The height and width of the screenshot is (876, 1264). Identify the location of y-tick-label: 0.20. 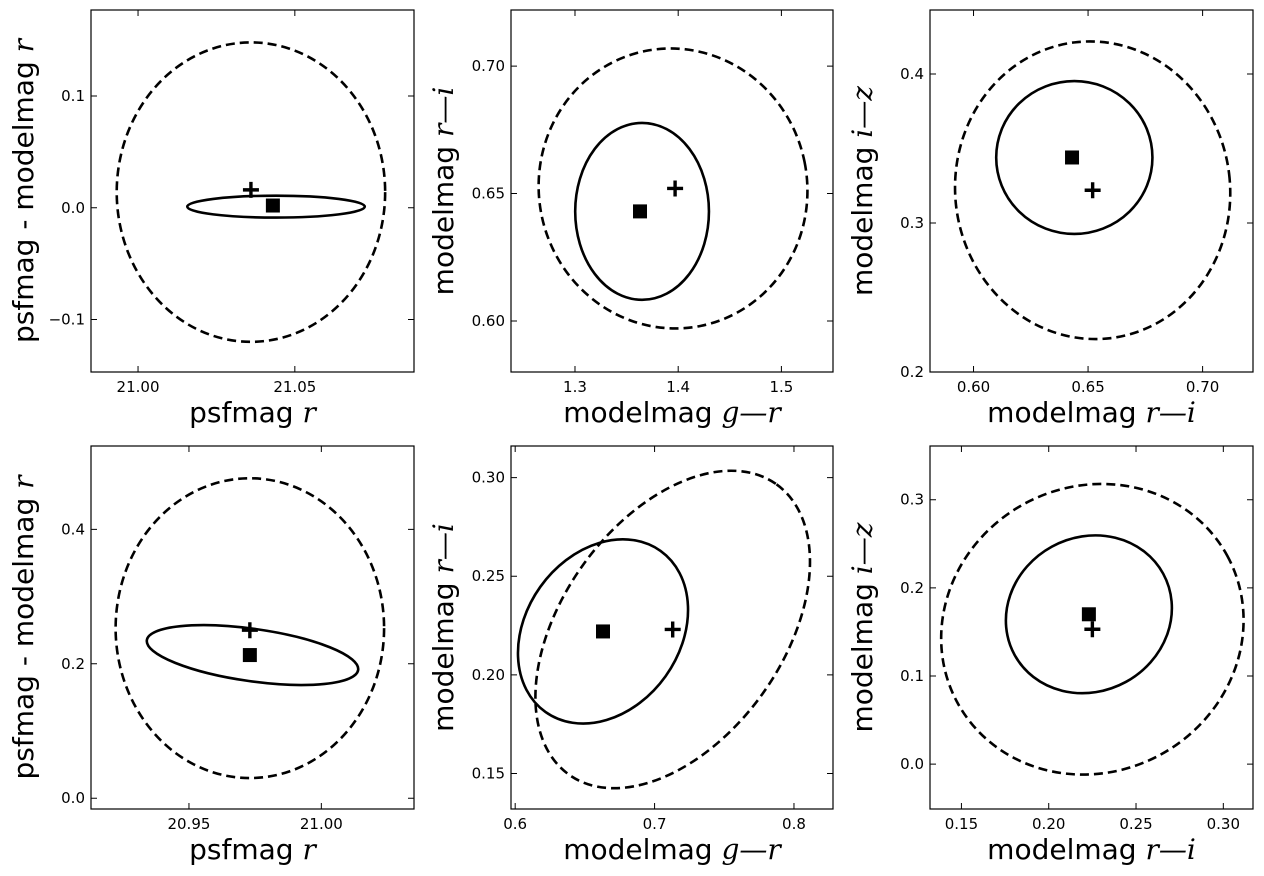
(488, 675).